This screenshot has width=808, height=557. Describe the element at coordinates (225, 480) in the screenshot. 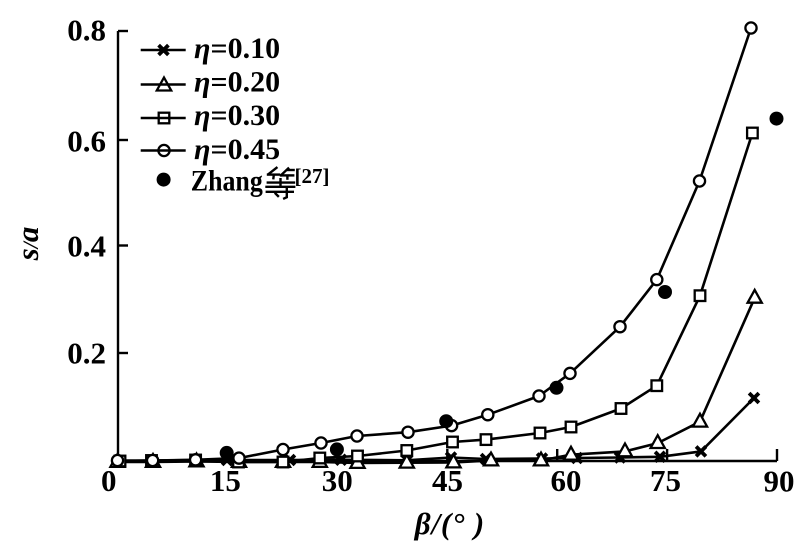

I see `svg-text: 15` at that location.